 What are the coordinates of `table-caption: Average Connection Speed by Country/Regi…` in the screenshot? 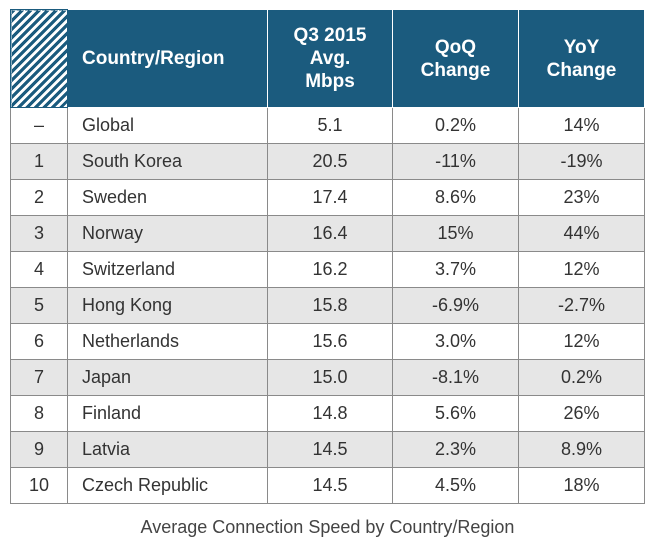 It's located at (327, 527).